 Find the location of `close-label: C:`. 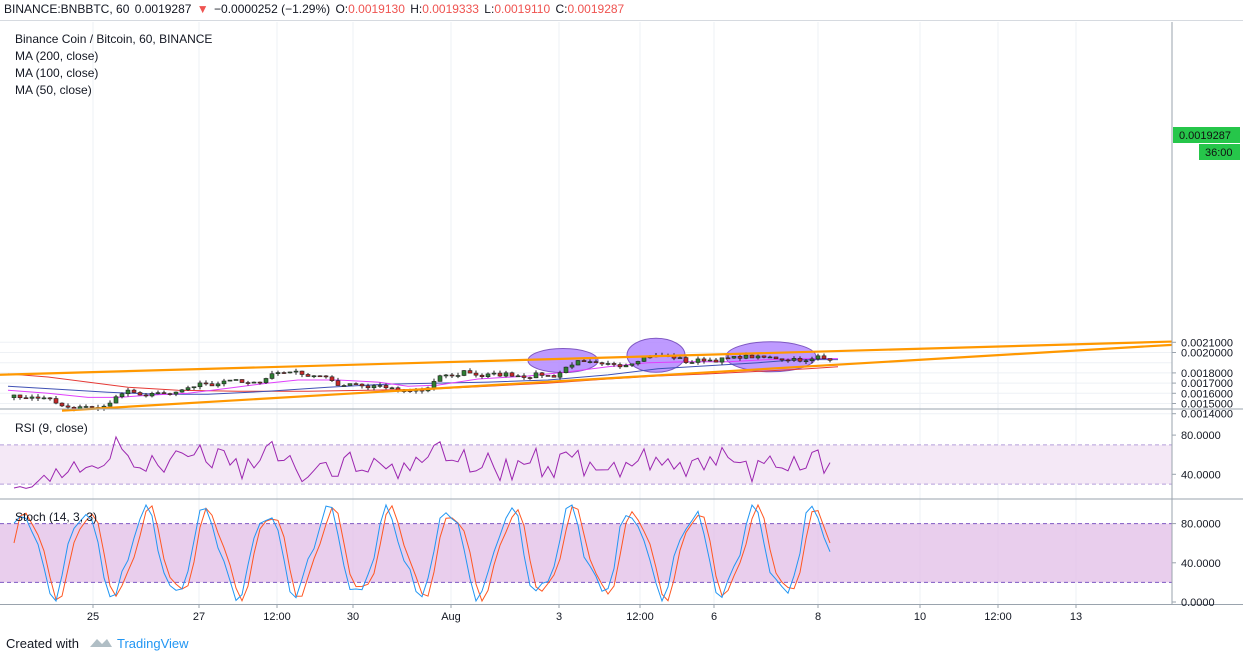

close-label: C: is located at coordinates (561, 9).